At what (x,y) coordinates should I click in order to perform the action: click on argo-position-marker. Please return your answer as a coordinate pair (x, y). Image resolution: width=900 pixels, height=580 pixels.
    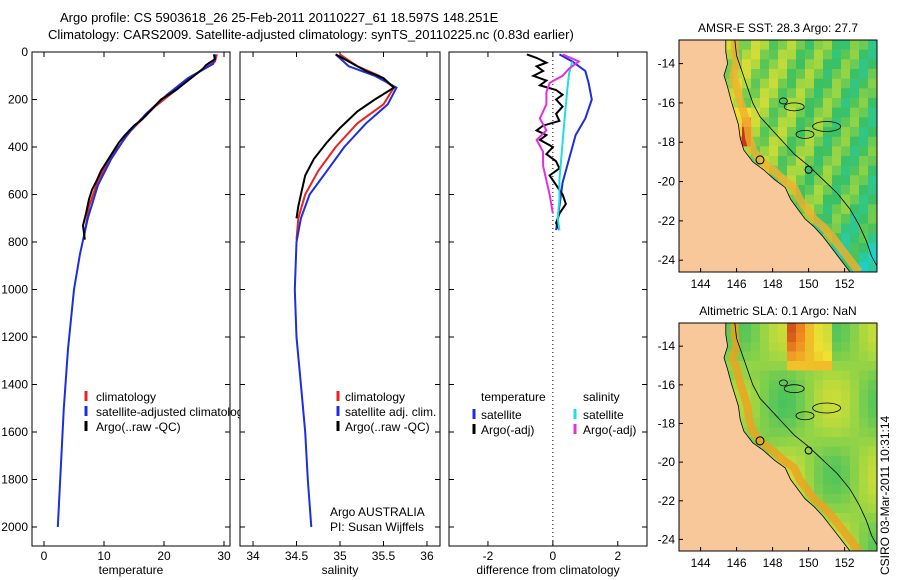
    Looking at the image, I should click on (808, 450).